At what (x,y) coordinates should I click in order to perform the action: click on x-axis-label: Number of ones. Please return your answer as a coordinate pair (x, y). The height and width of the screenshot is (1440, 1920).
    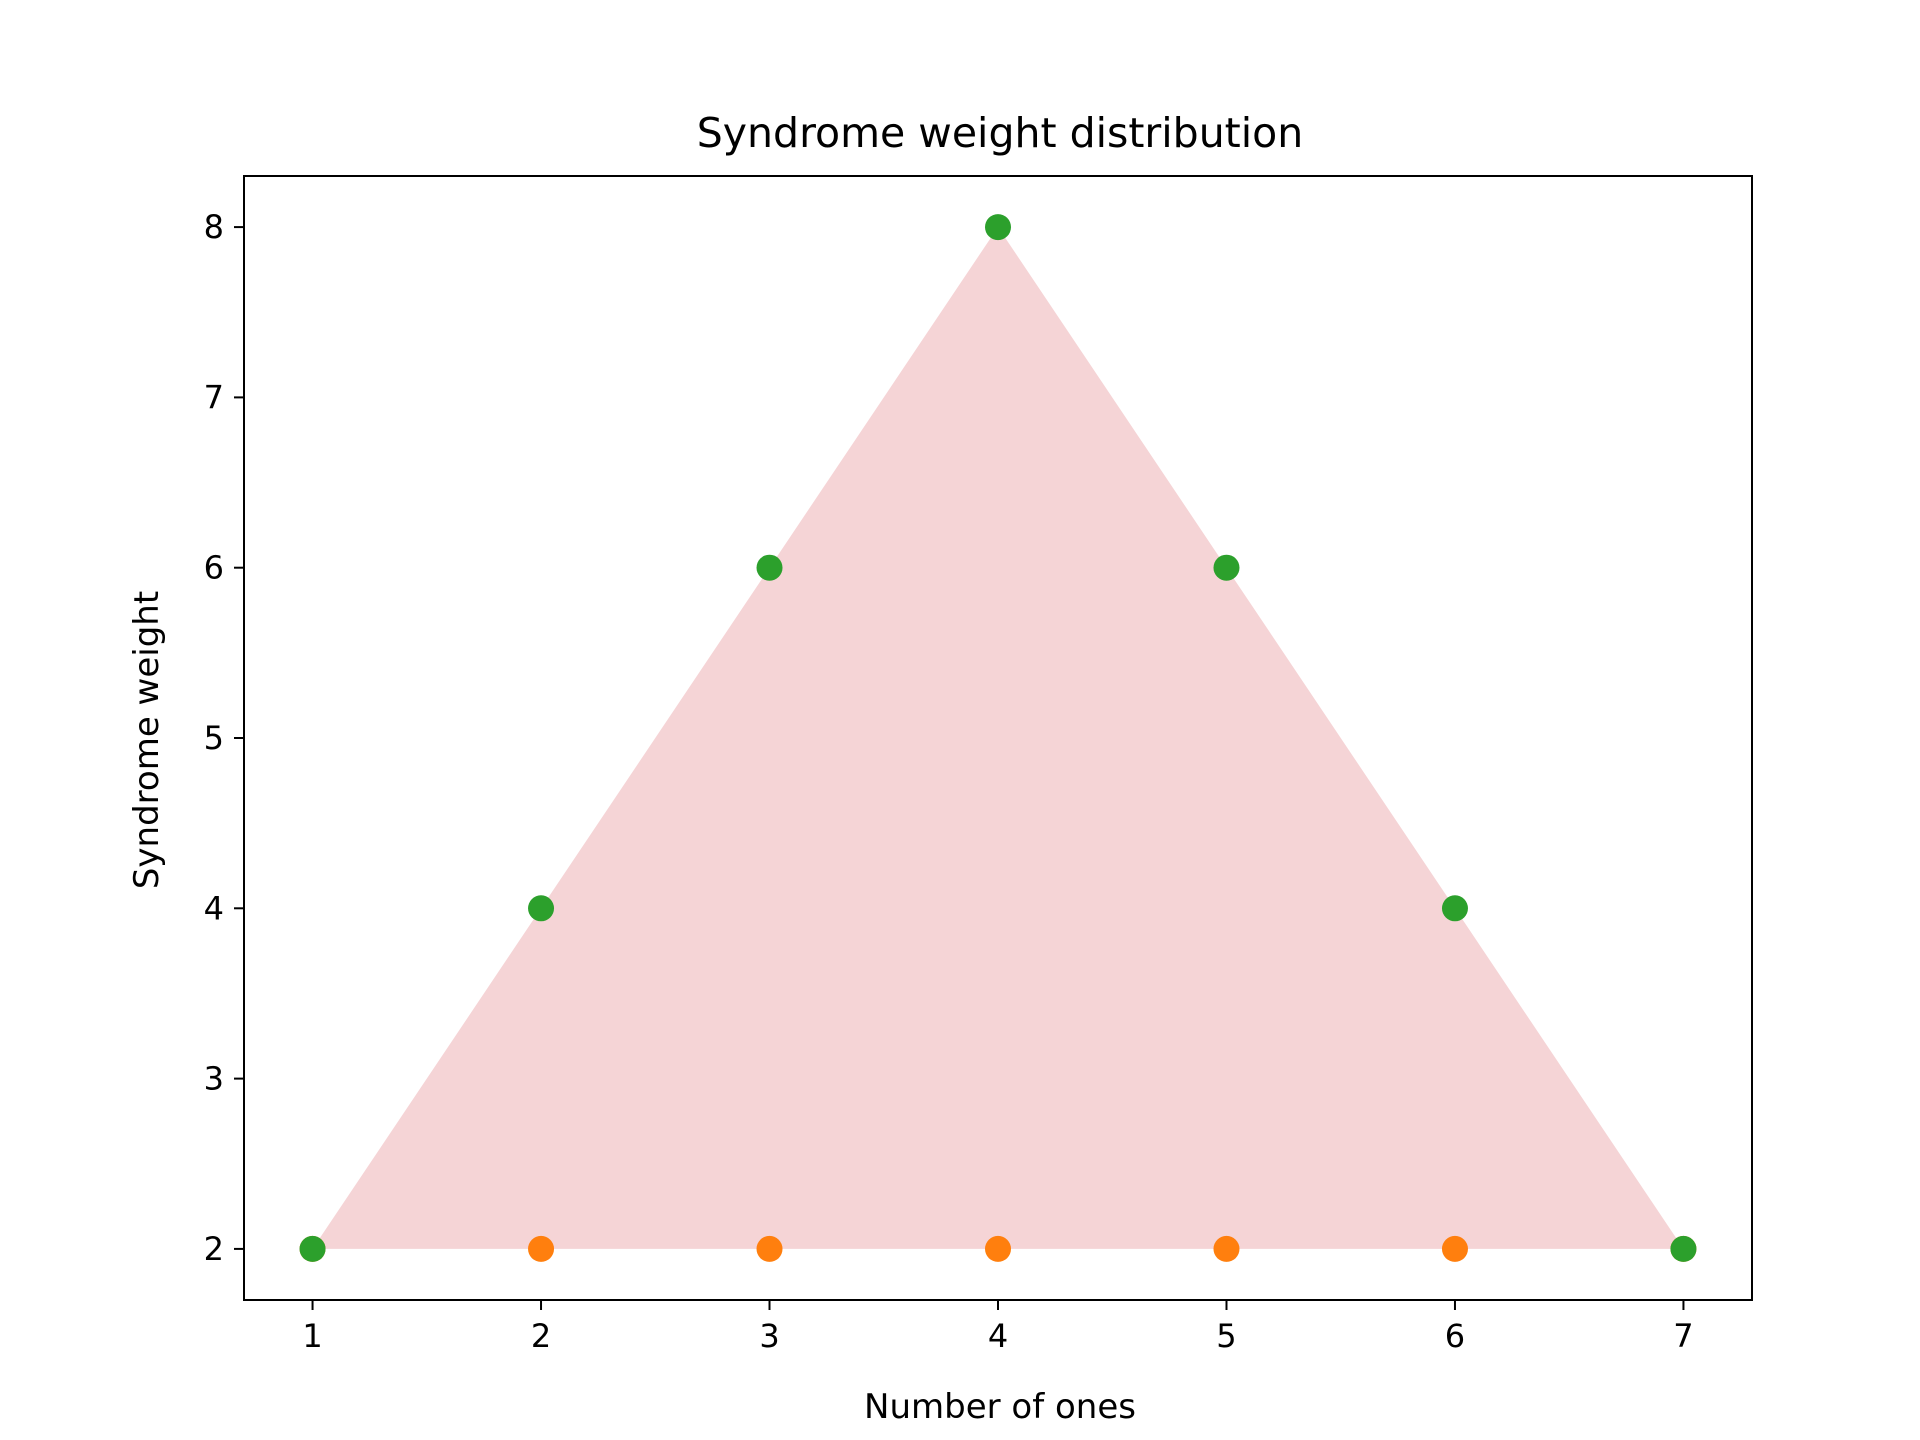
    Looking at the image, I should click on (1000, 1407).